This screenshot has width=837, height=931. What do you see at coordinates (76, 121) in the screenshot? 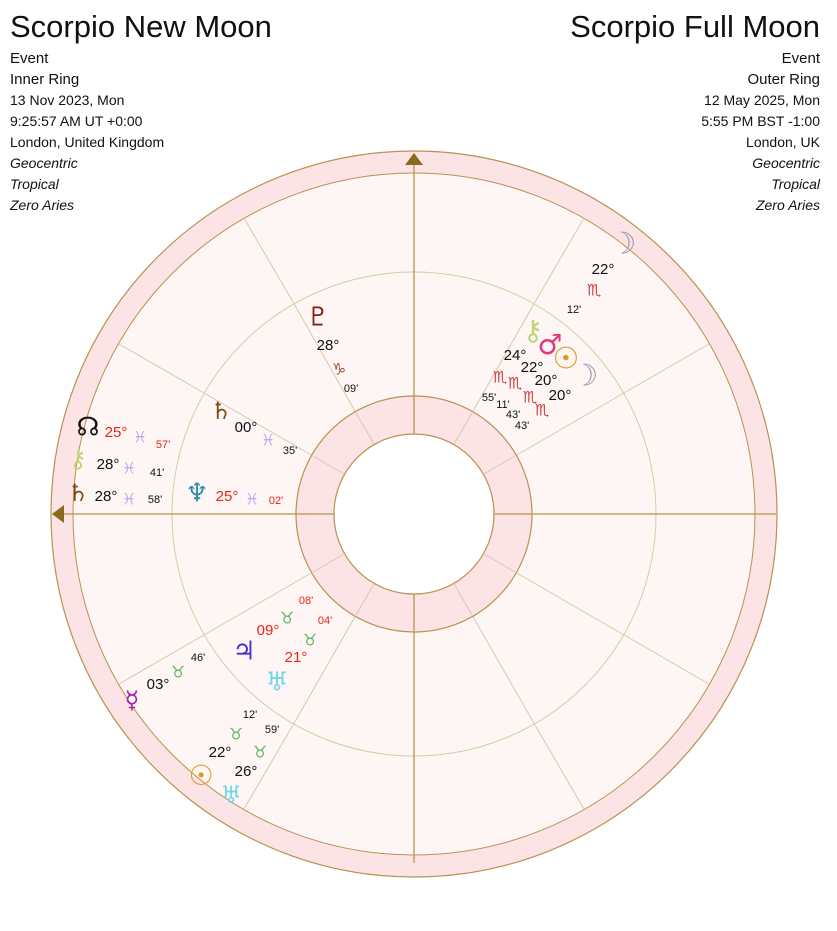
I see `inner-chart-time: 9:25:57 AM UT +0:00` at bounding box center [76, 121].